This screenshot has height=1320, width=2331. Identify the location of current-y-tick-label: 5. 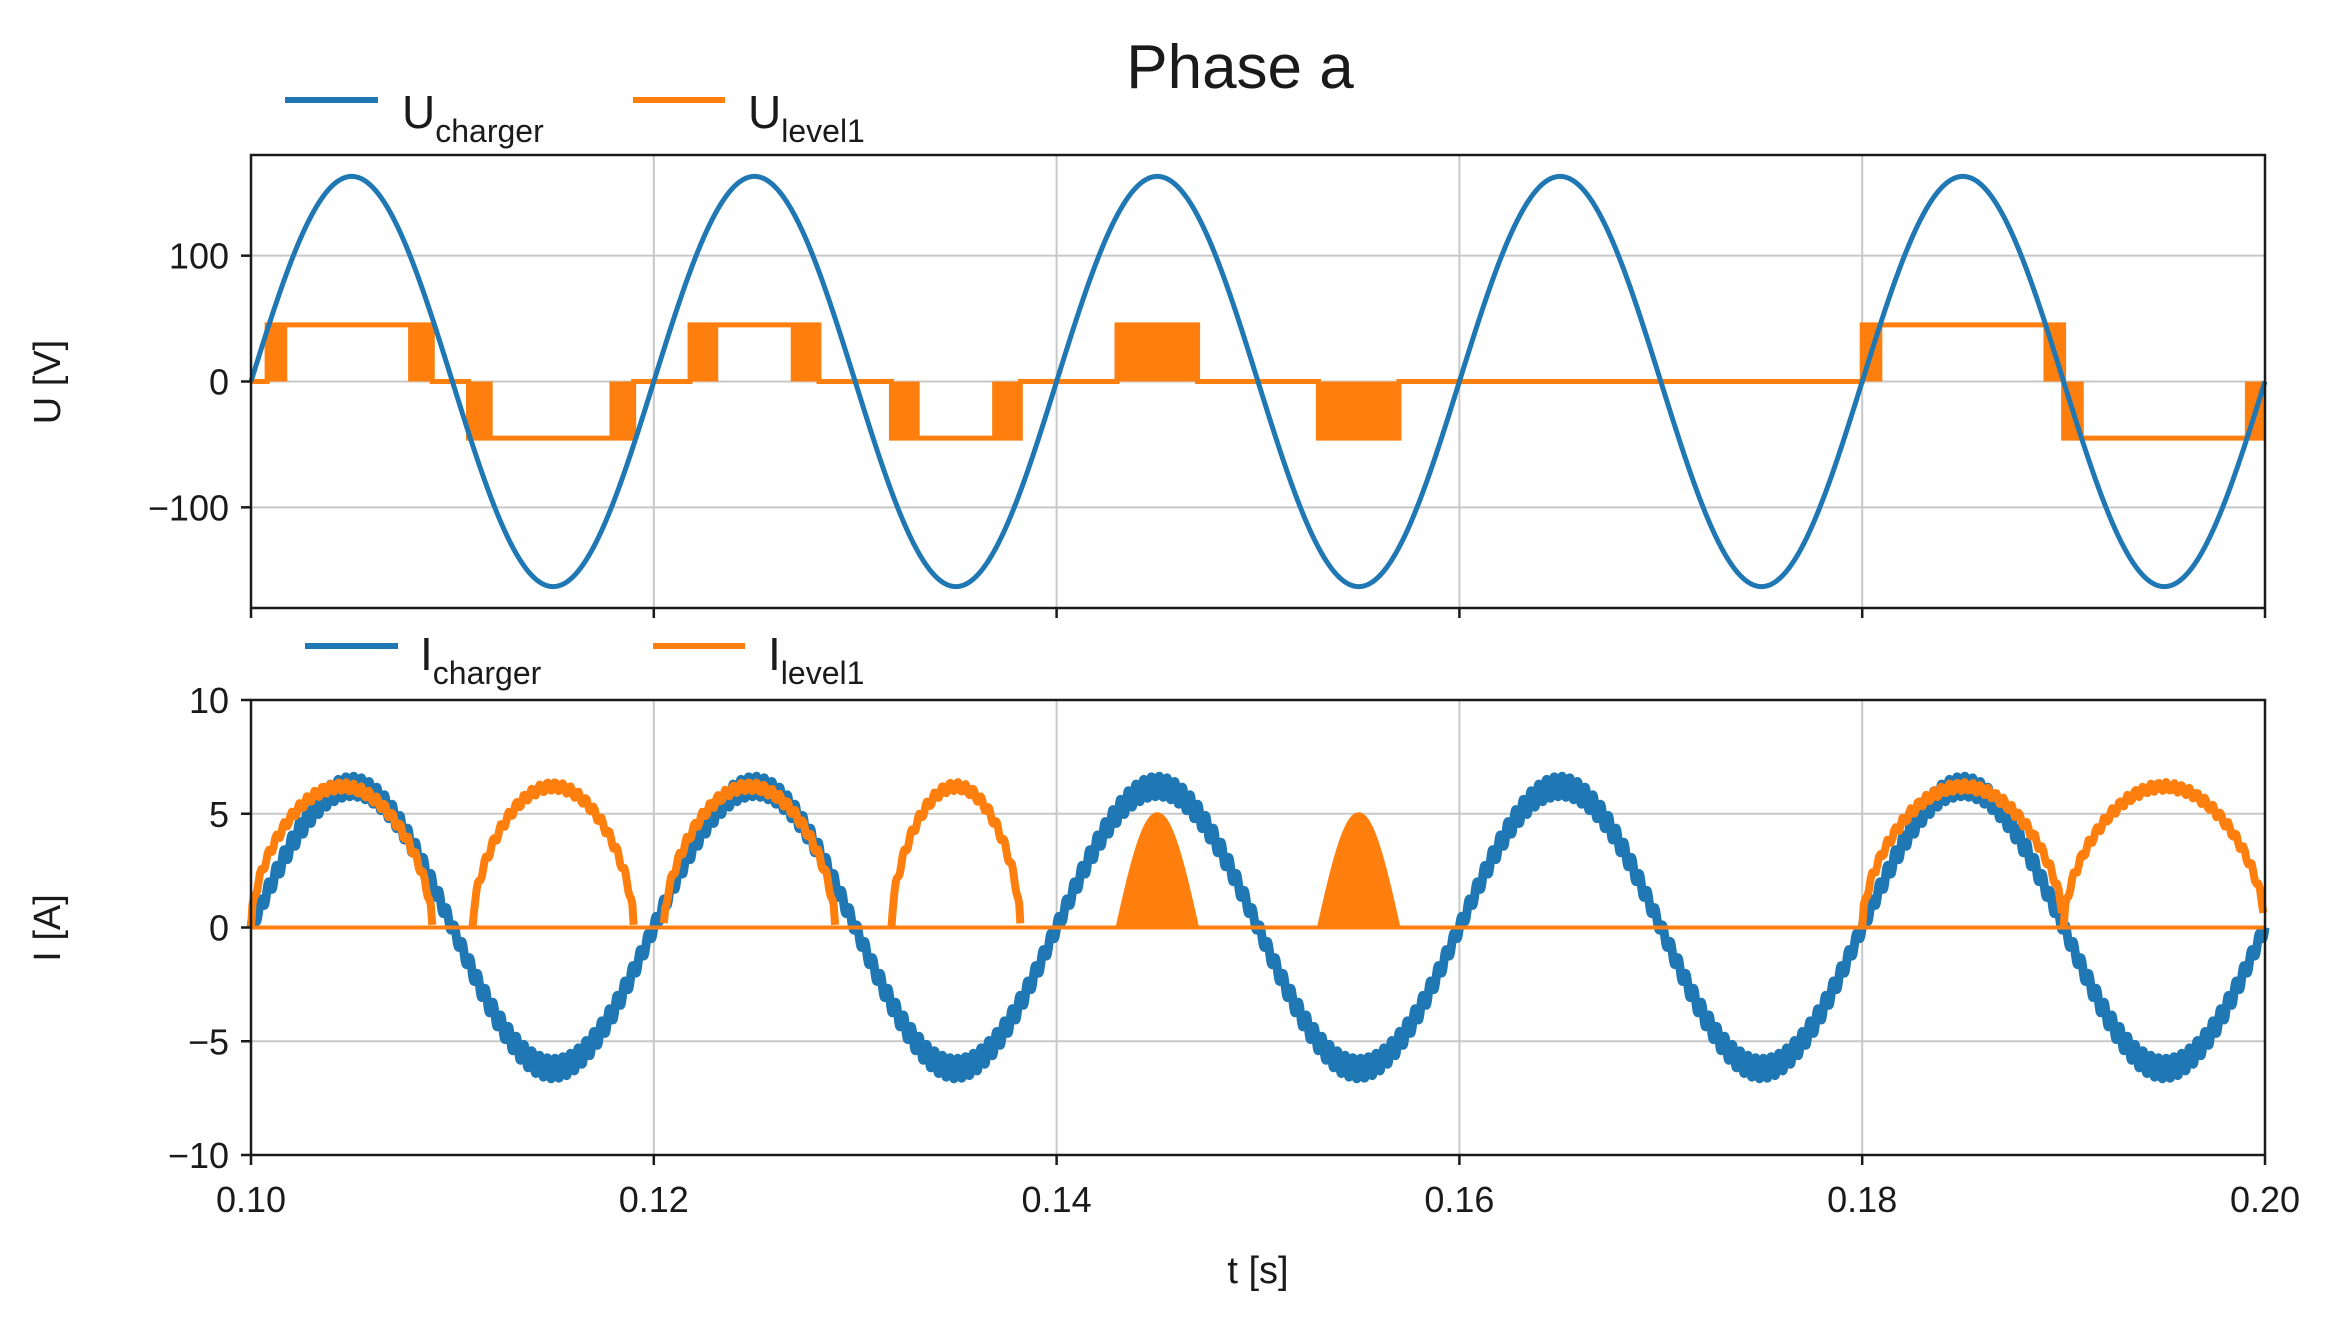
(219, 814).